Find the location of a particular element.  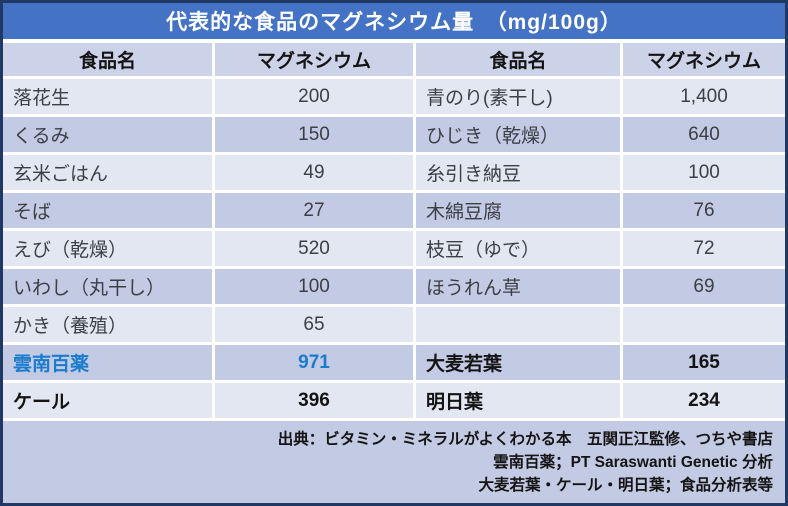

magnesium-value-cell: 72 is located at coordinates (704, 248).